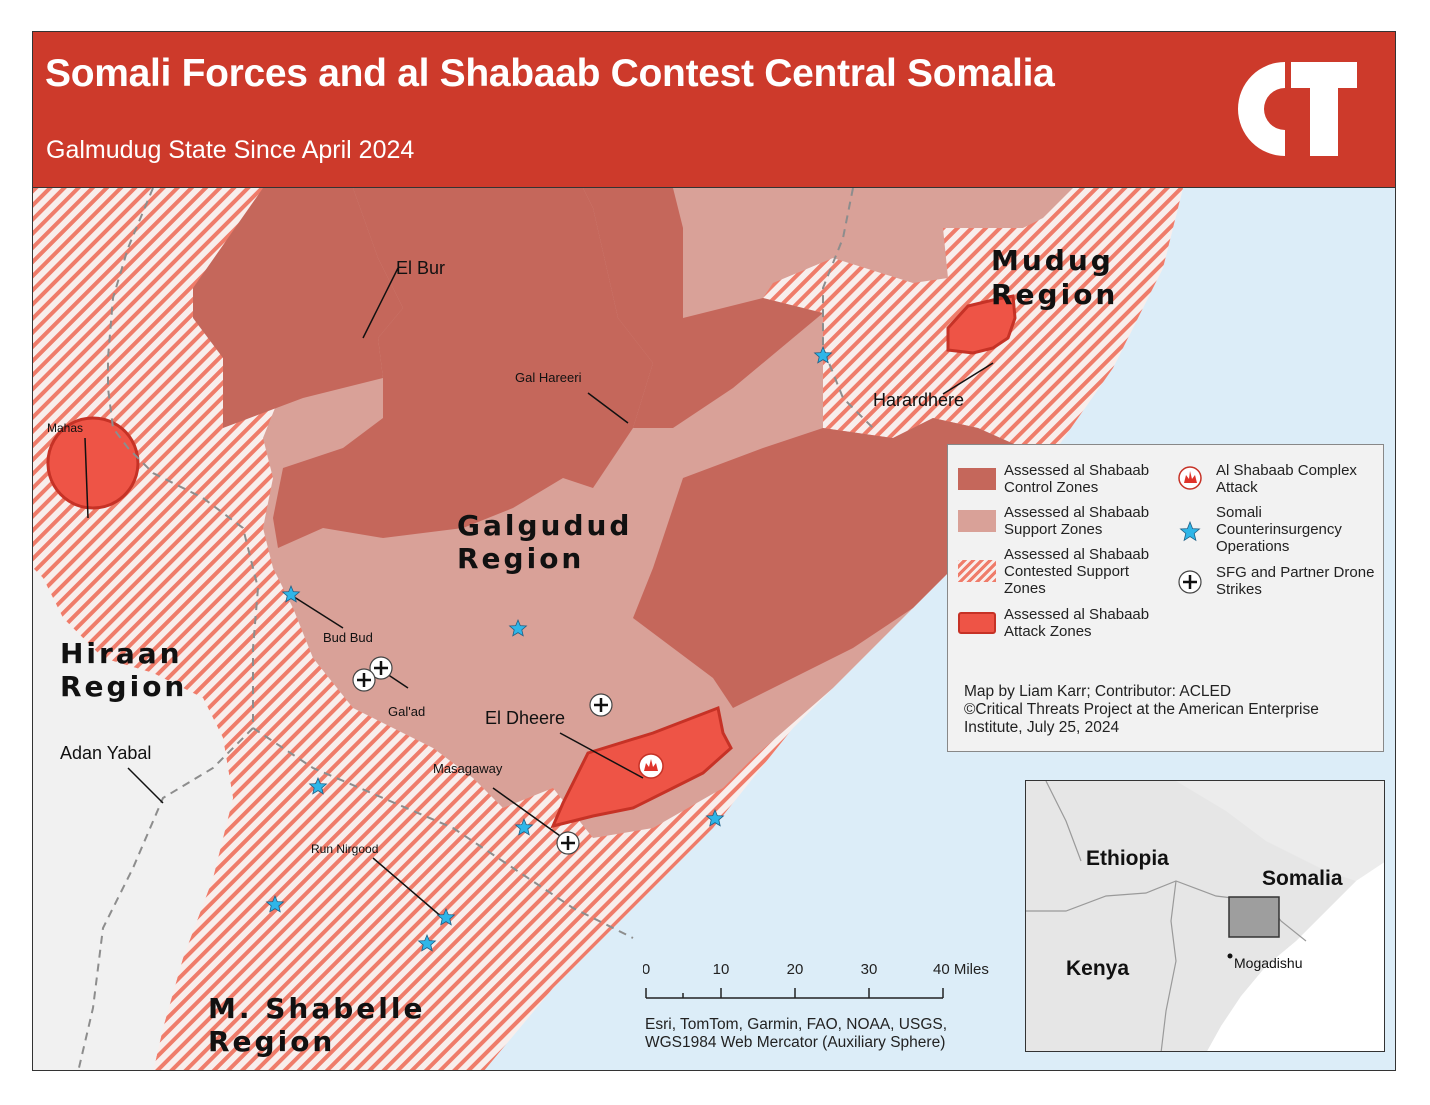  I want to click on place-label-gal-ad: Gal'ad, so click(406, 711).